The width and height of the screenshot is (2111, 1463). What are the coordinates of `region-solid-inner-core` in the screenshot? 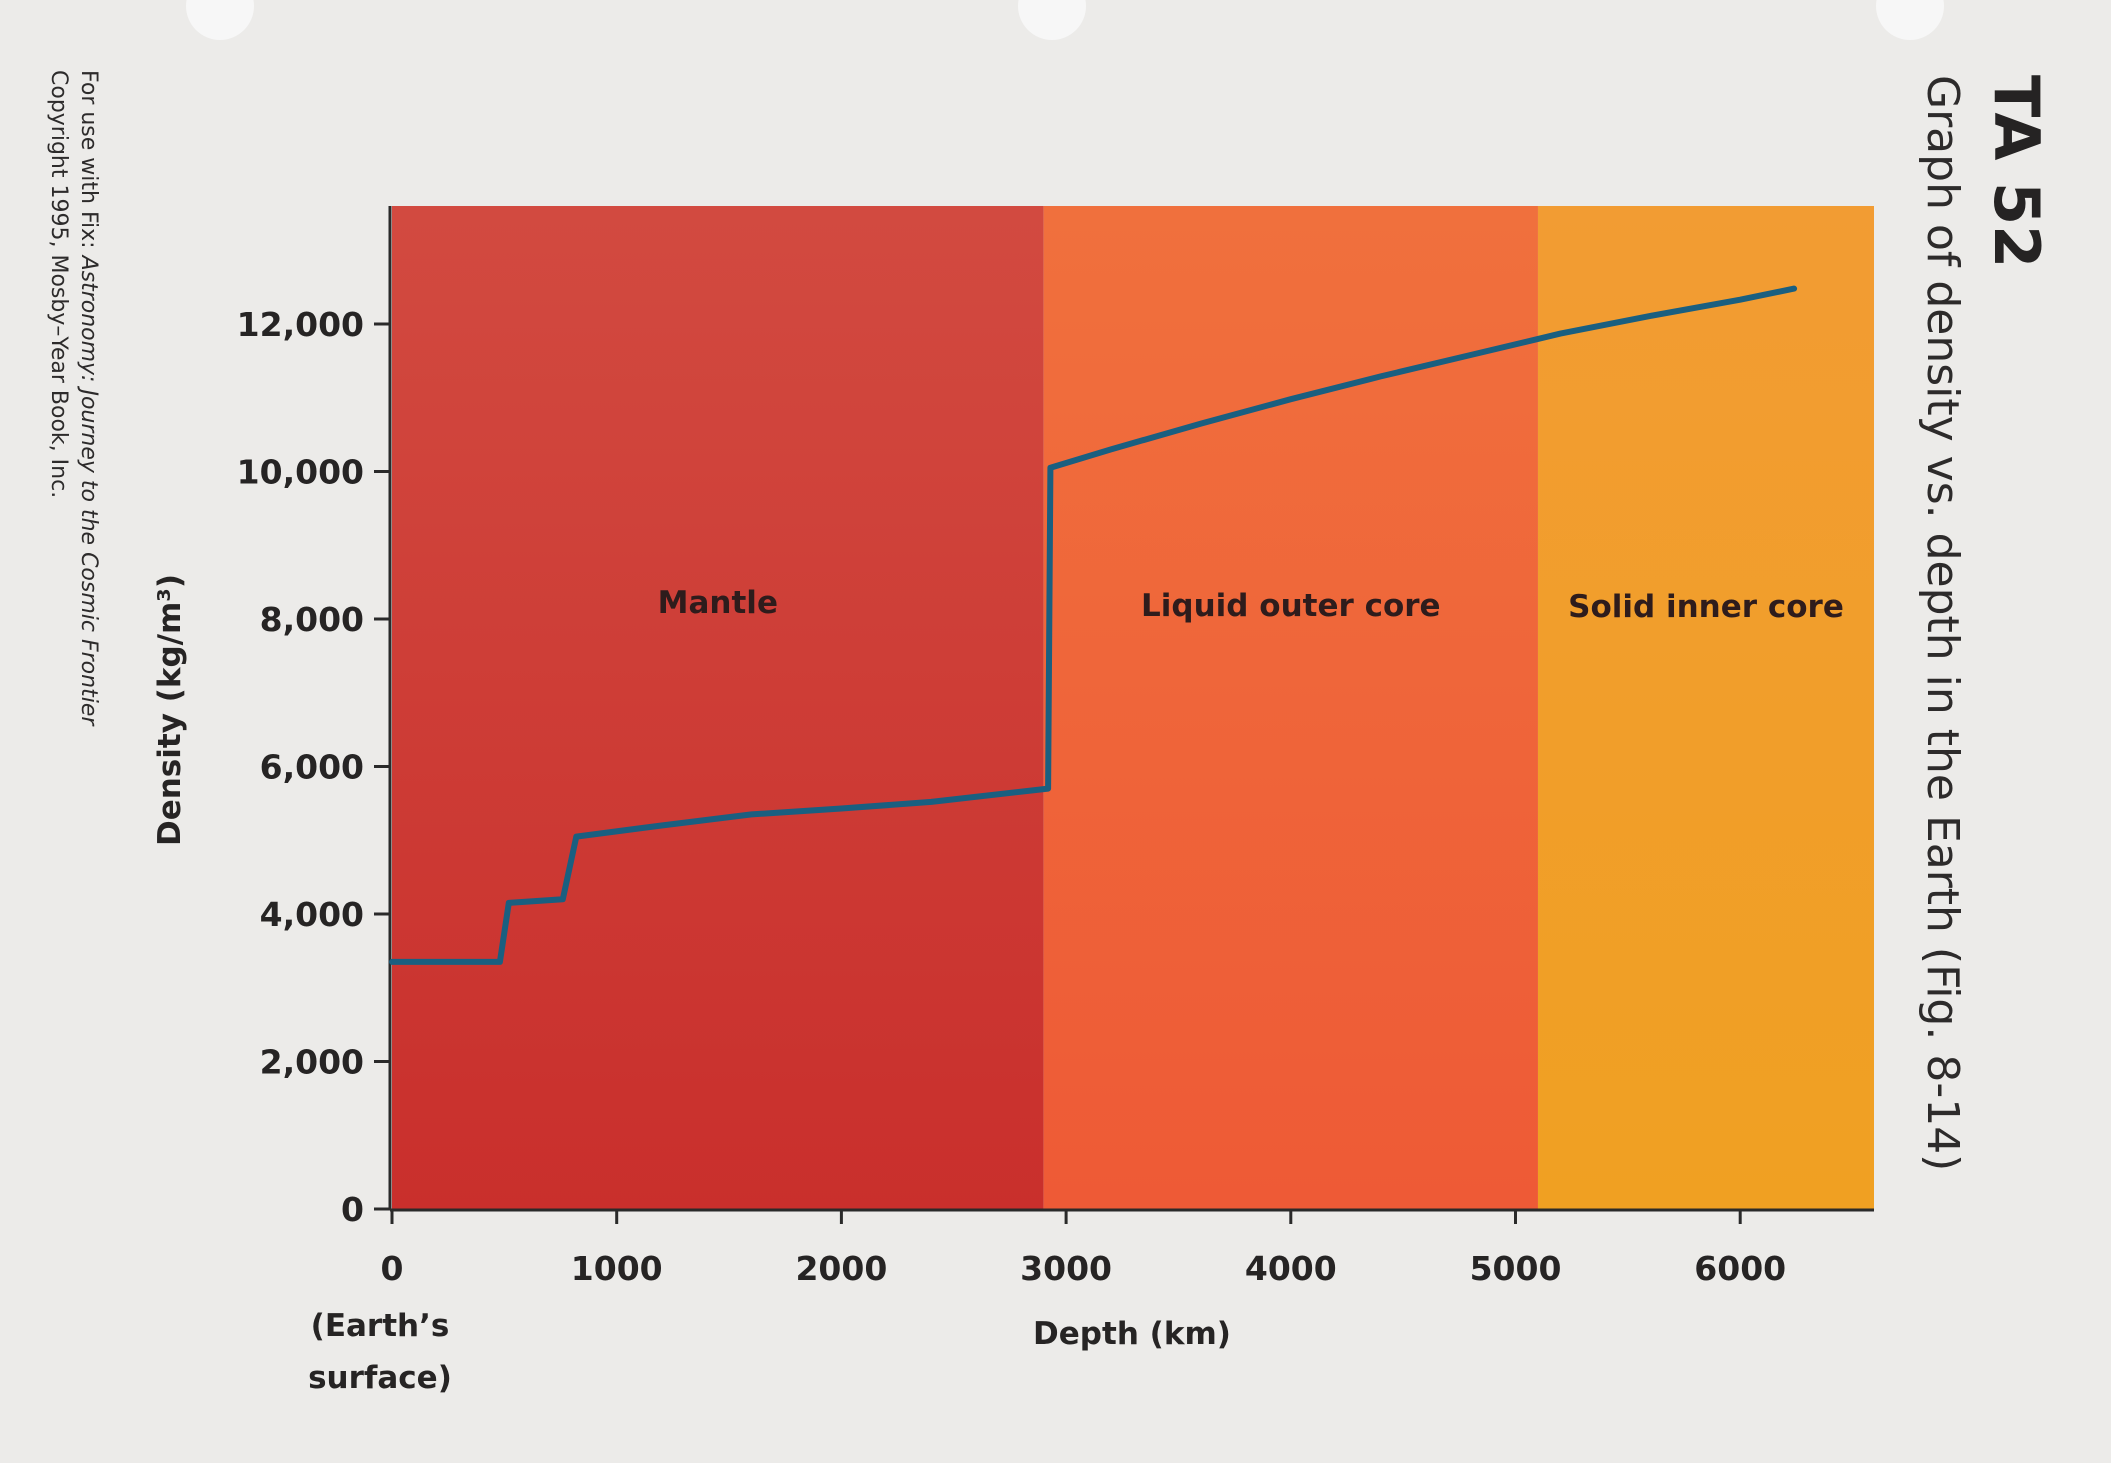 It's located at (1705, 708).